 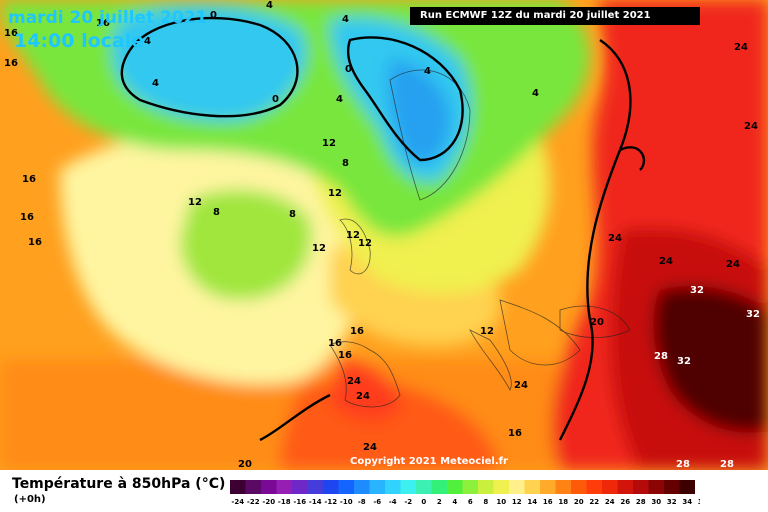 I want to click on temp-zone-coldest-scandinavia, so click(x=419, y=111).